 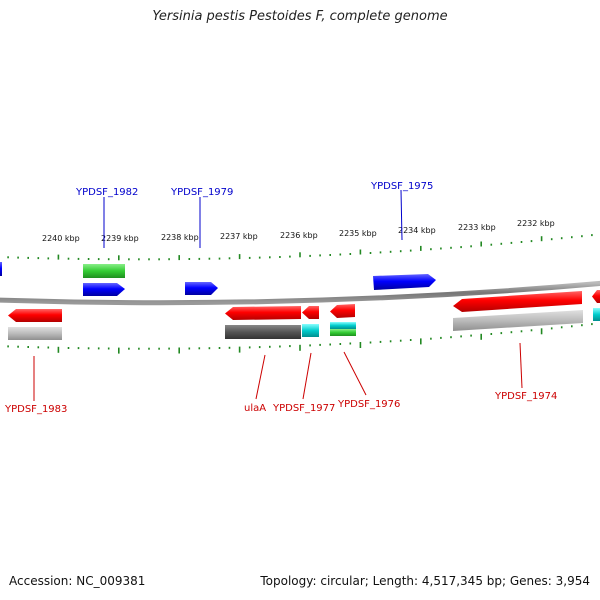 What do you see at coordinates (525, 396) in the screenshot?
I see `gene-label-1974: YPDSF_1974` at bounding box center [525, 396].